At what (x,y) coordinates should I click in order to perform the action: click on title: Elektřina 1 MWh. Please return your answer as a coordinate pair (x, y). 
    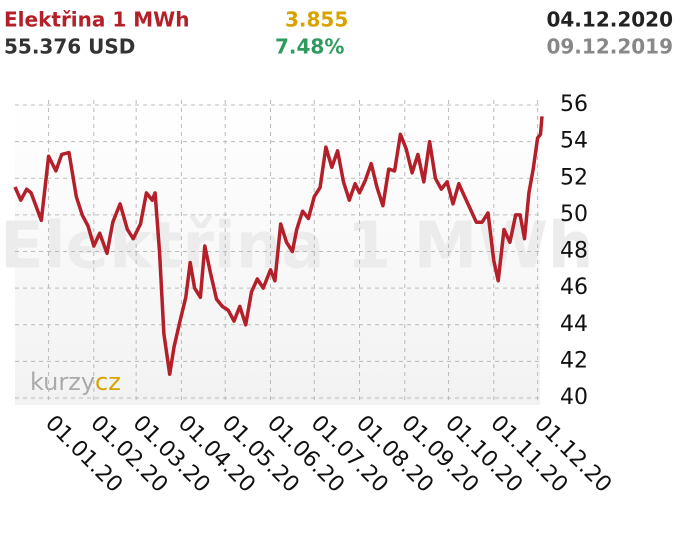
    Looking at the image, I should click on (96, 20).